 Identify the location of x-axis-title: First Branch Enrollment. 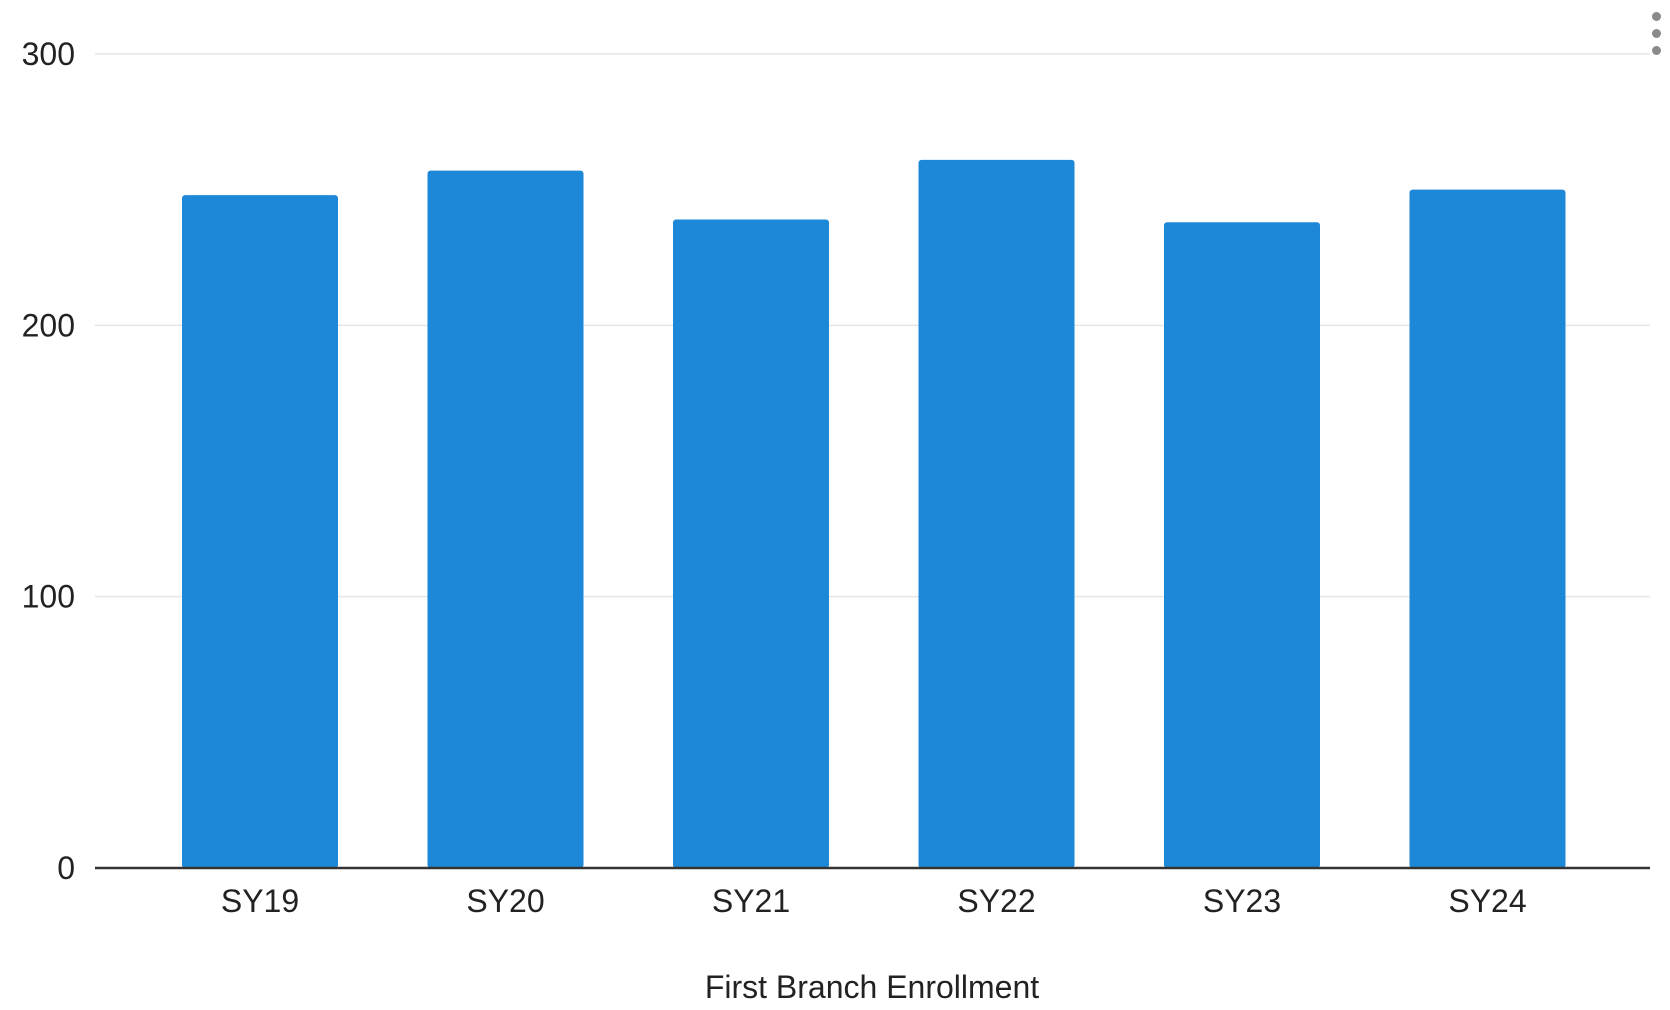
(872, 987).